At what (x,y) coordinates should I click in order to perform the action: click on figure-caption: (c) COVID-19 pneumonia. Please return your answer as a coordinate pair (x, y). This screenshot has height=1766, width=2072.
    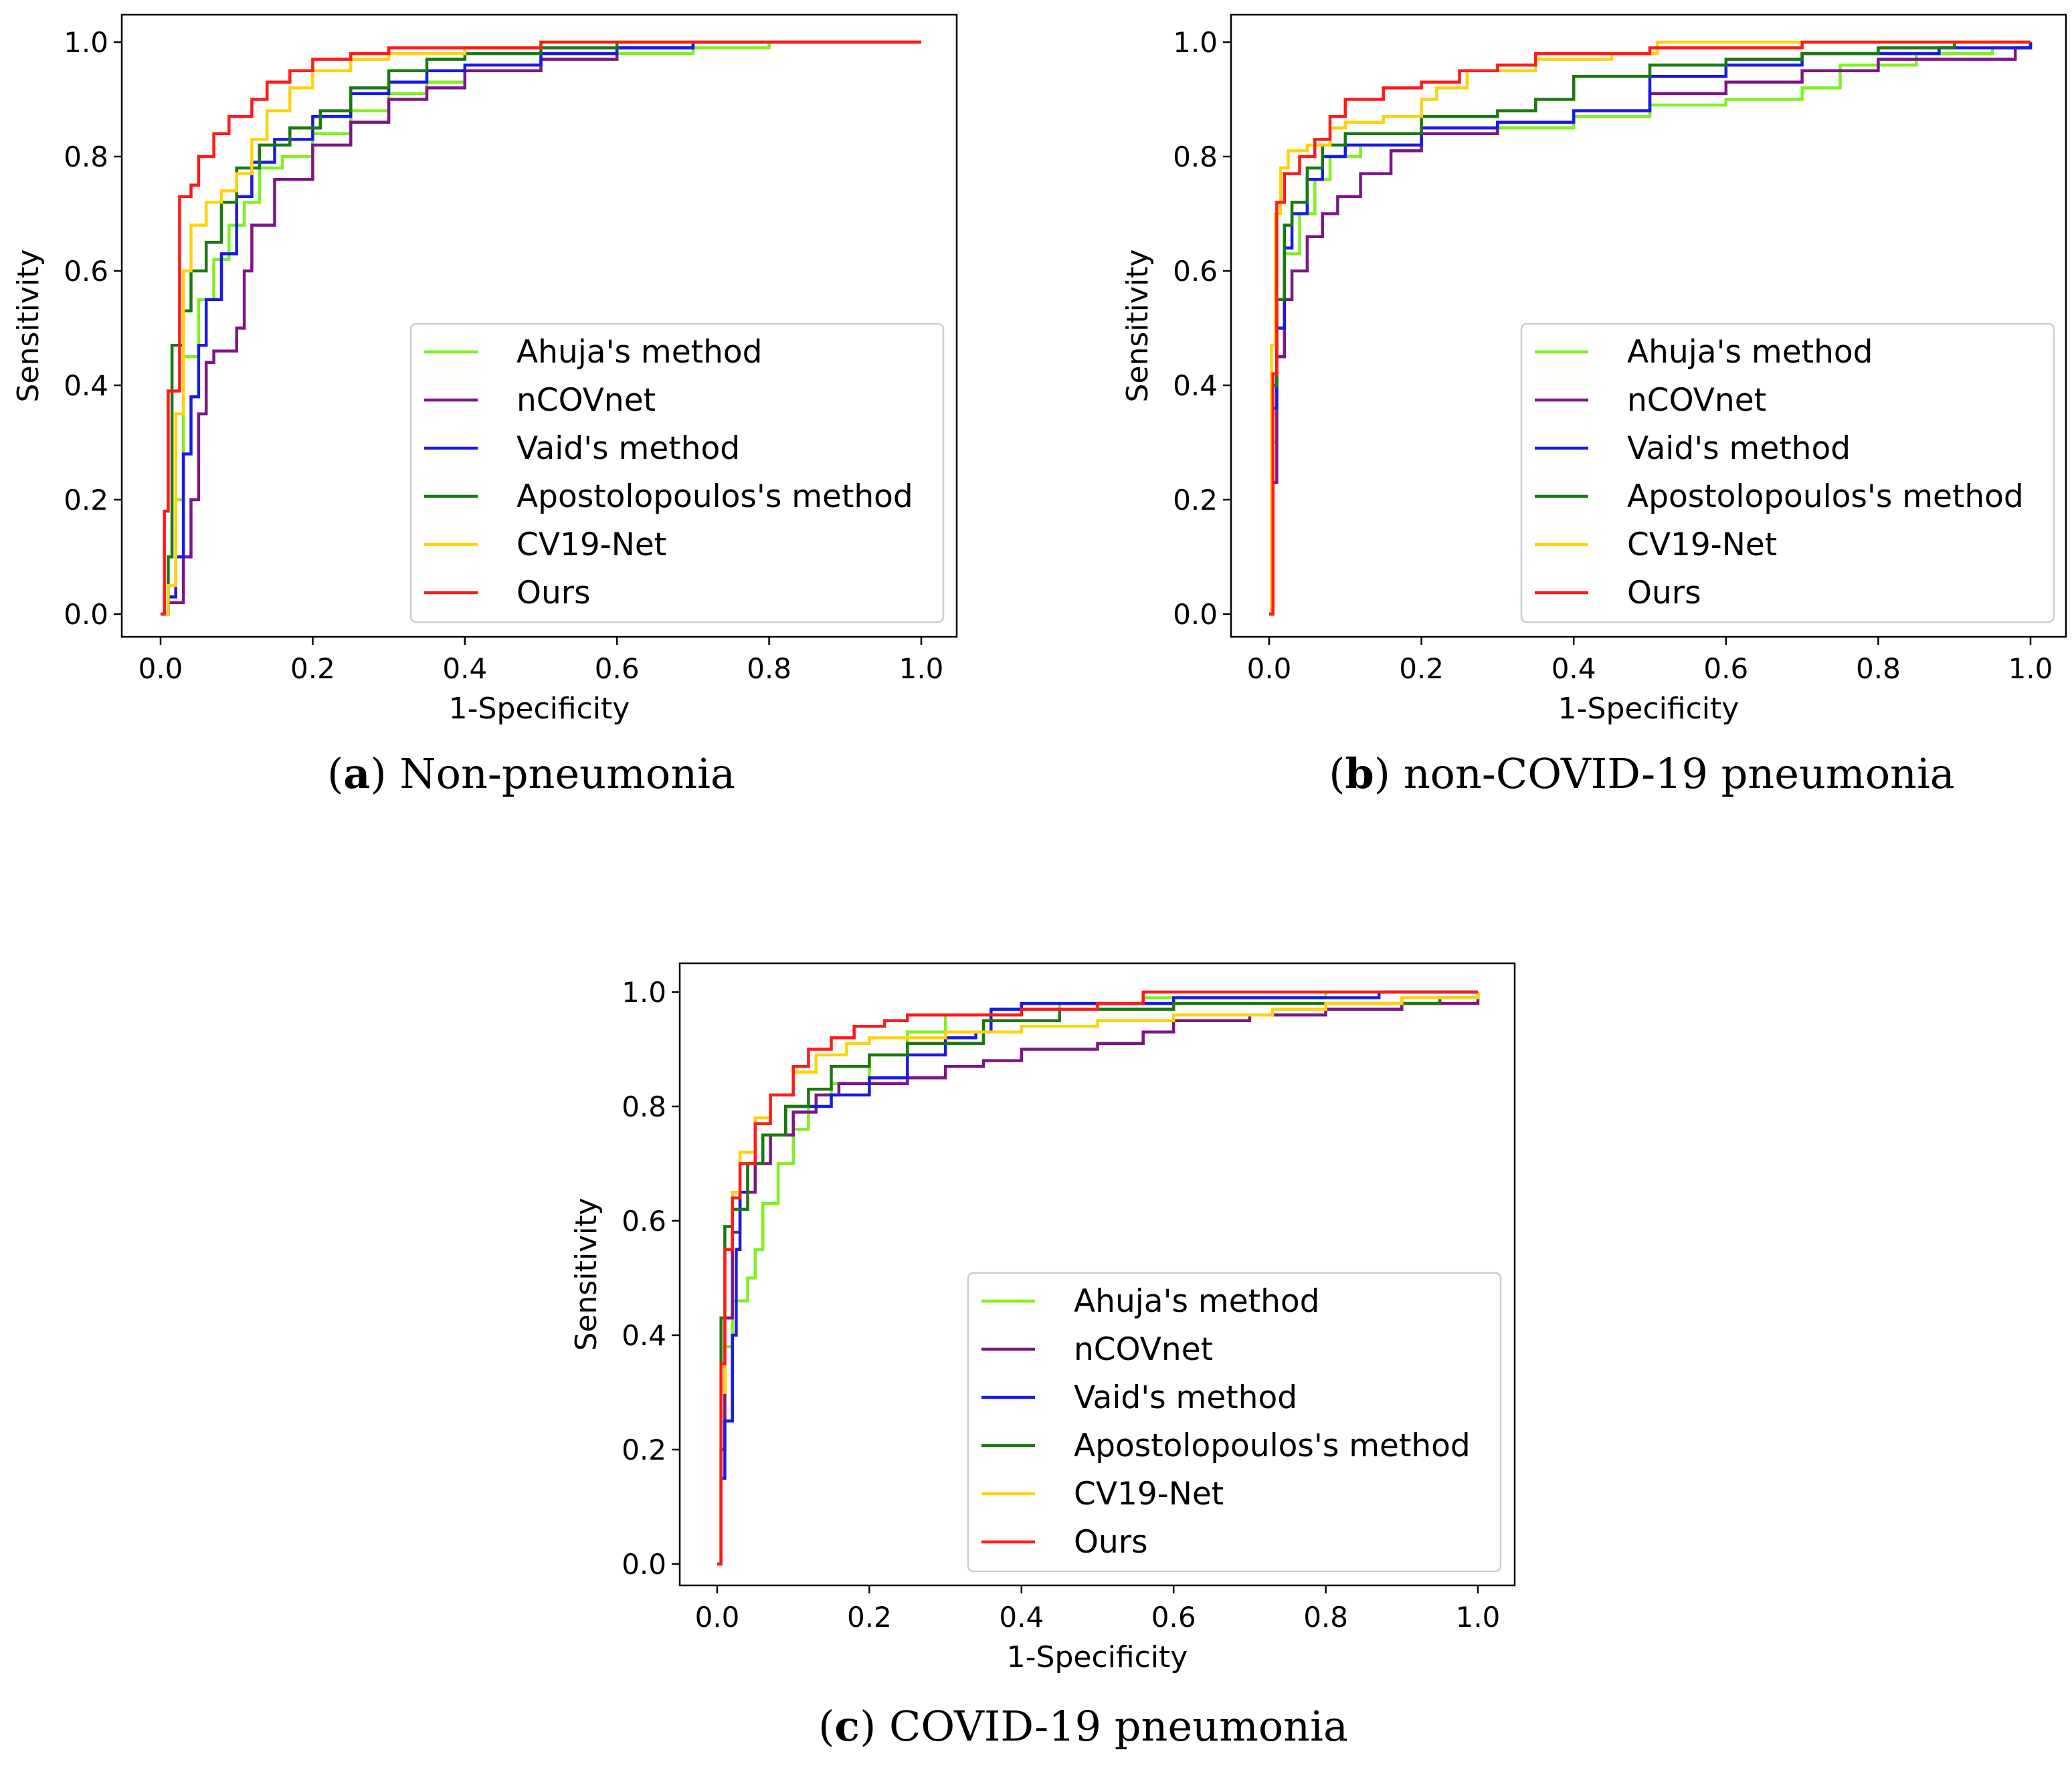
    Looking at the image, I should click on (1083, 1726).